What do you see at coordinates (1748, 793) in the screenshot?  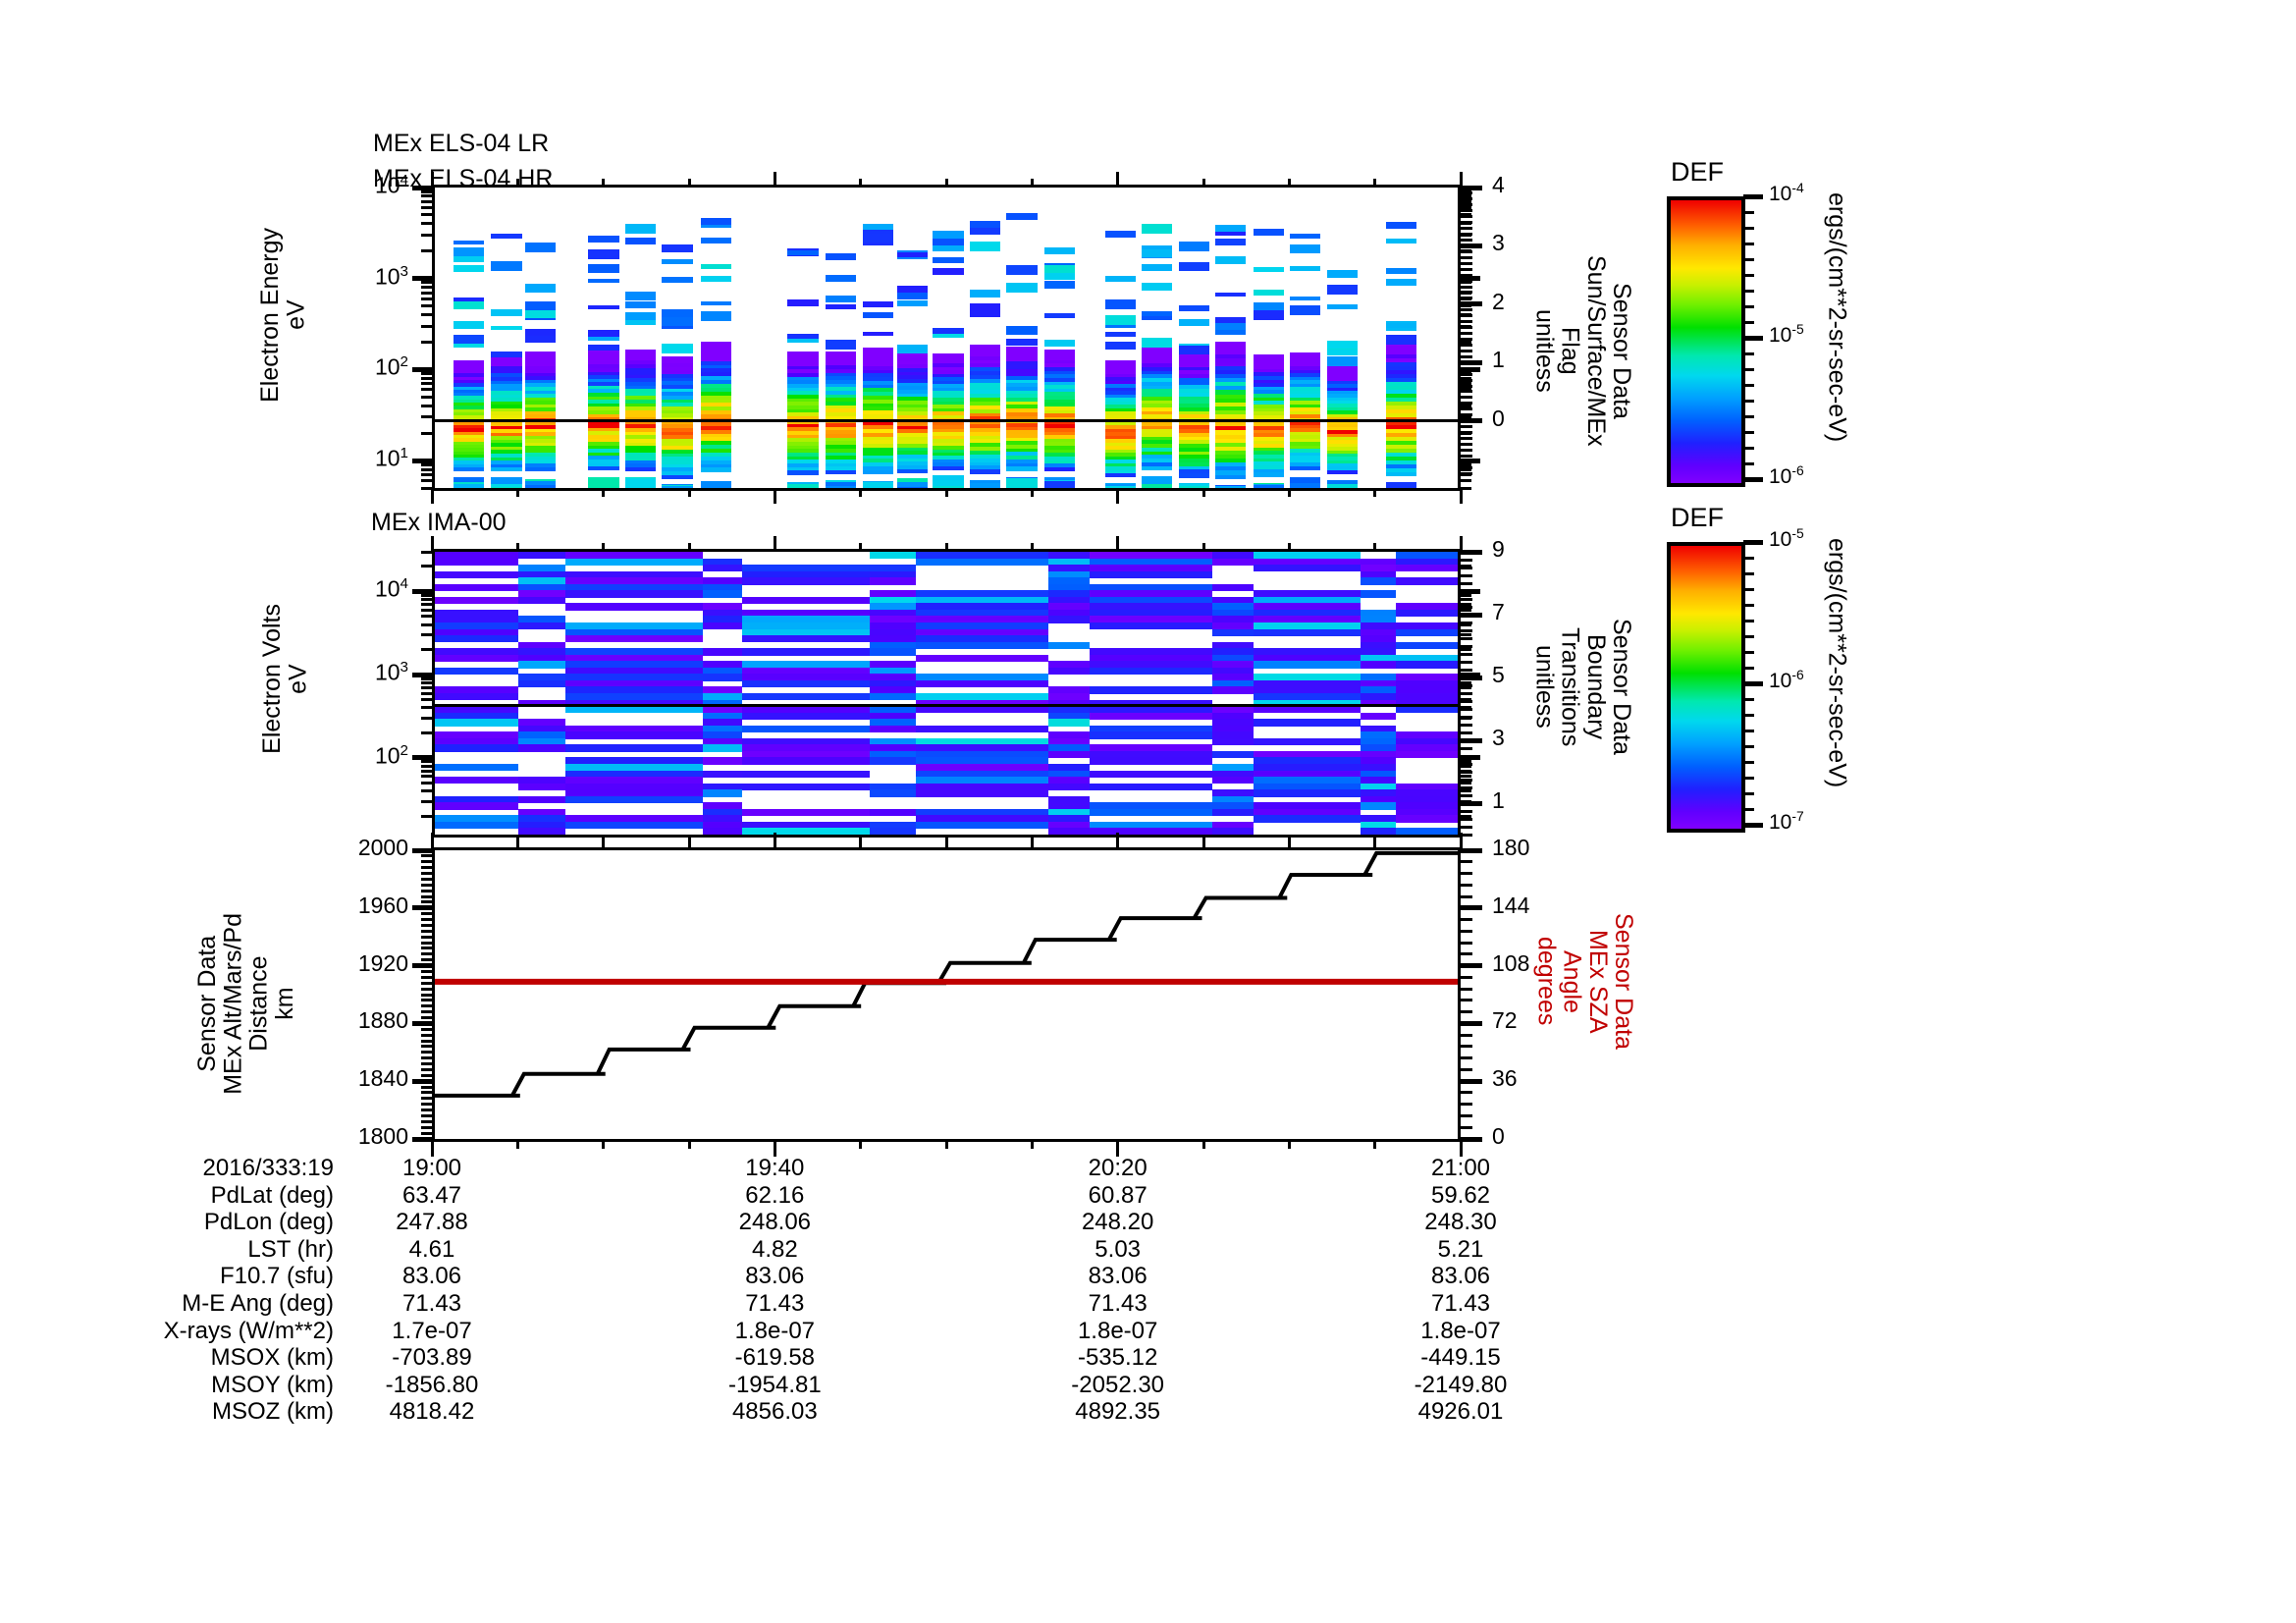 I see `colorbar-minor-tick` at bounding box center [1748, 793].